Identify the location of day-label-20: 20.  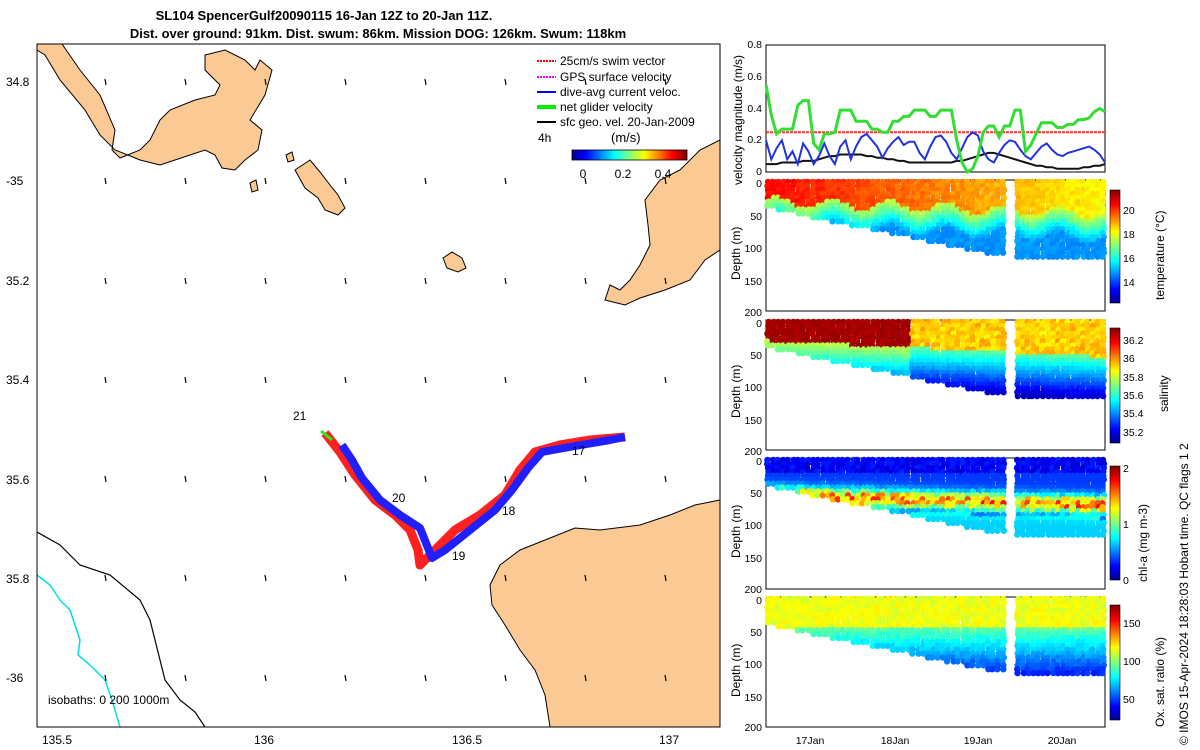
(399, 498).